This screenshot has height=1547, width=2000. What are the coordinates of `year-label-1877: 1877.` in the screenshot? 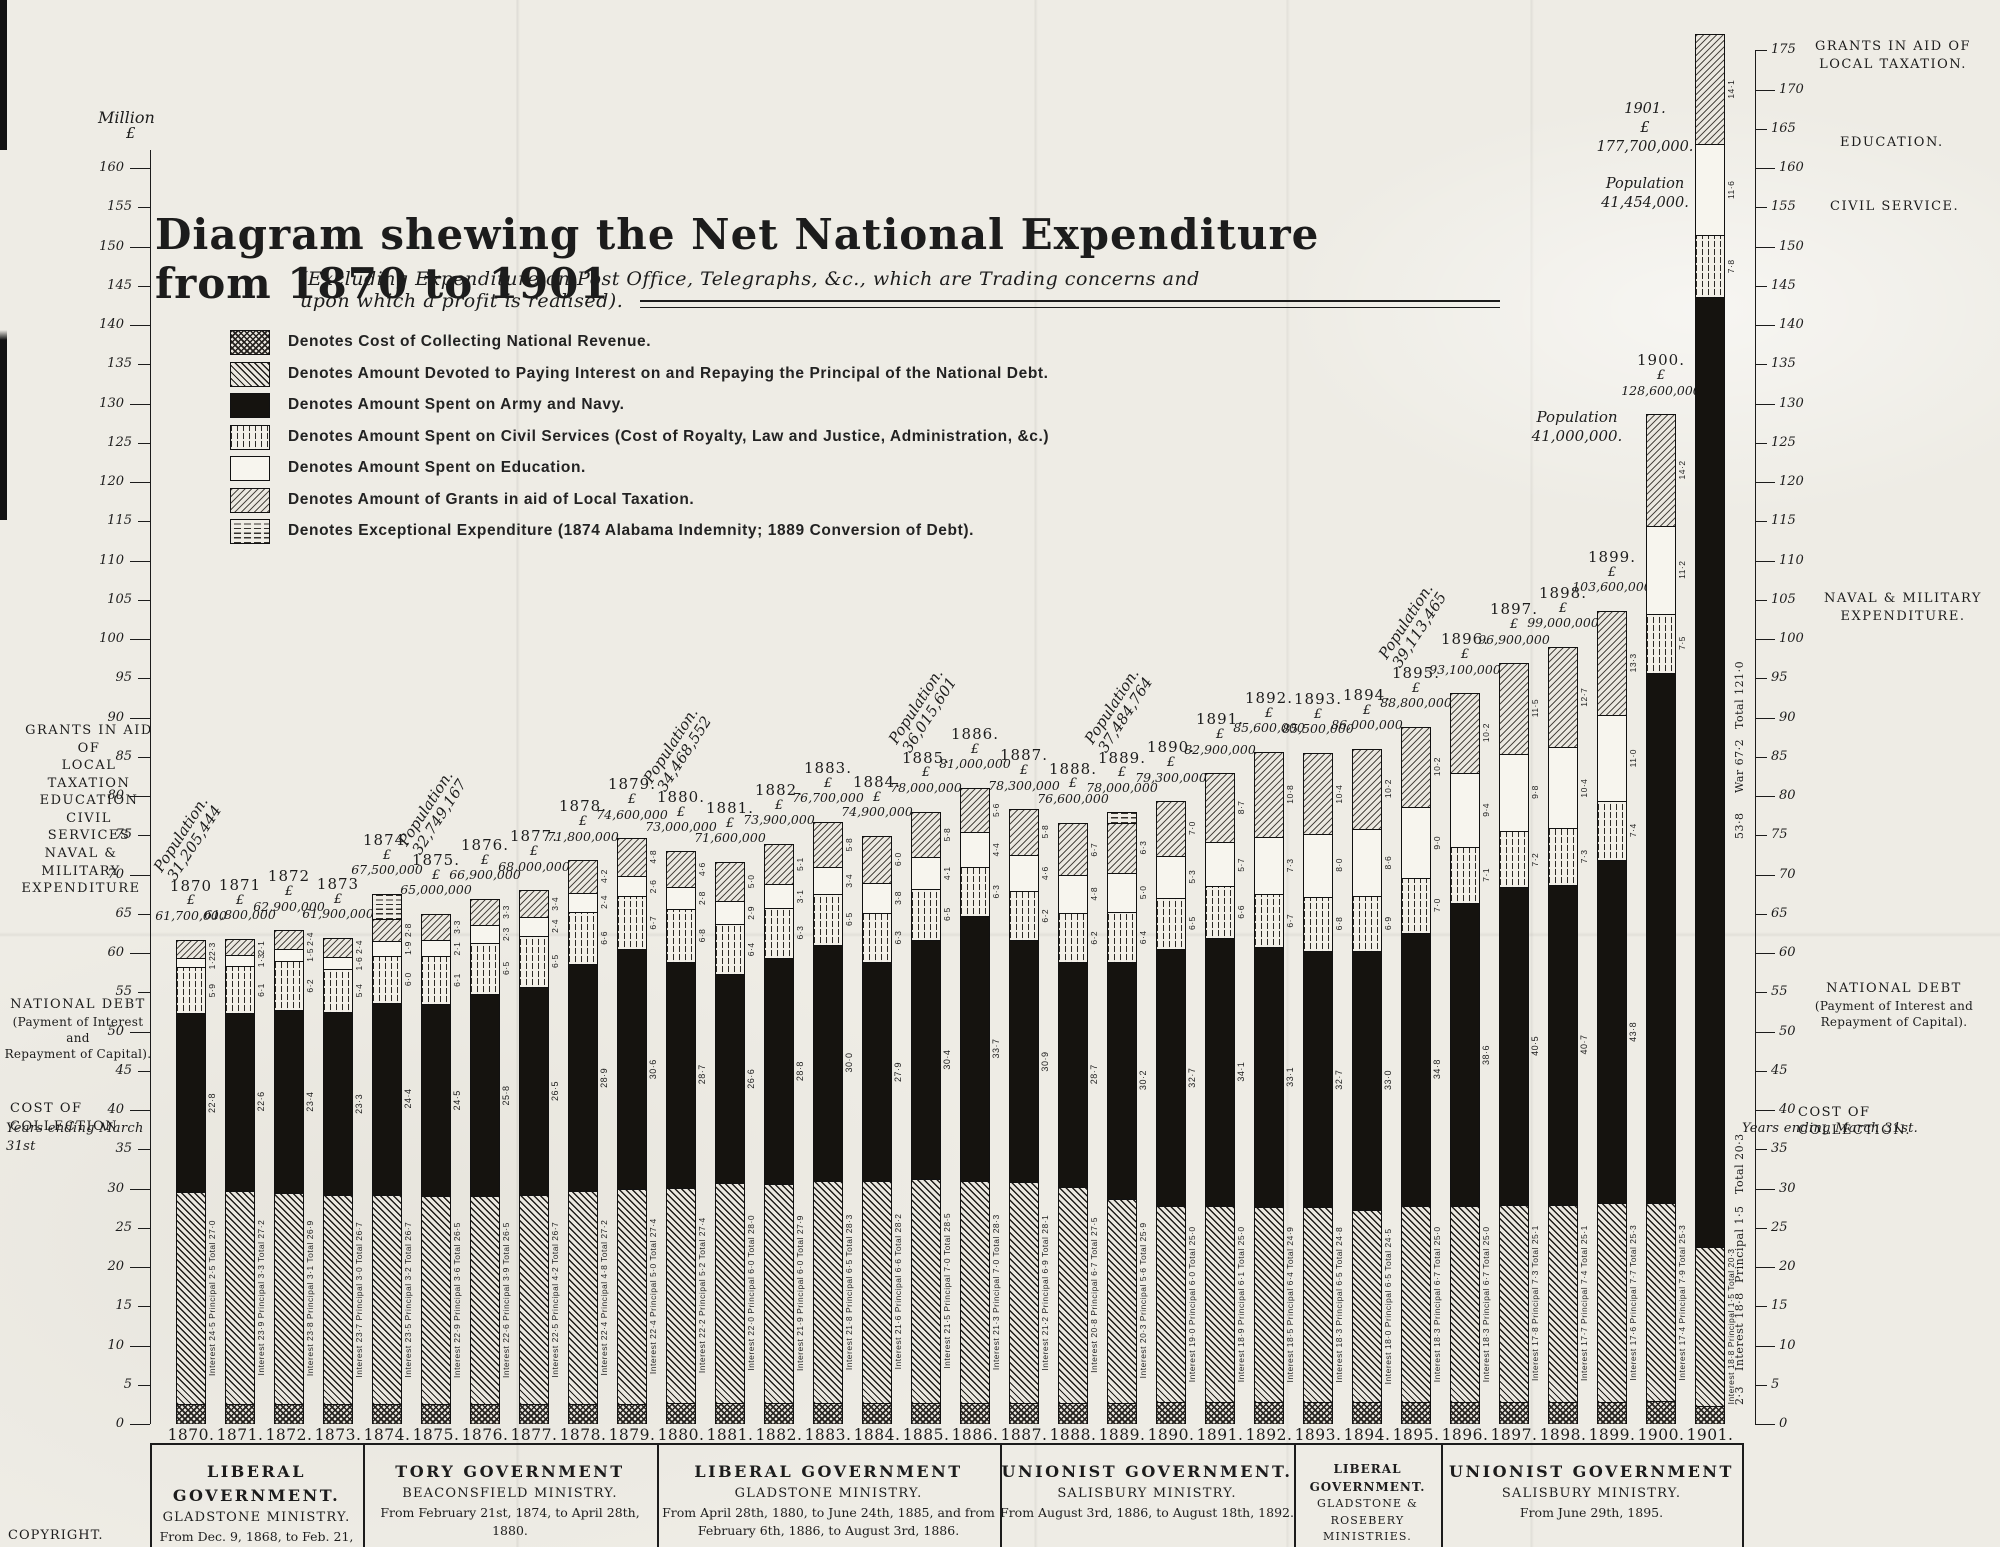 It's located at (534, 1435).